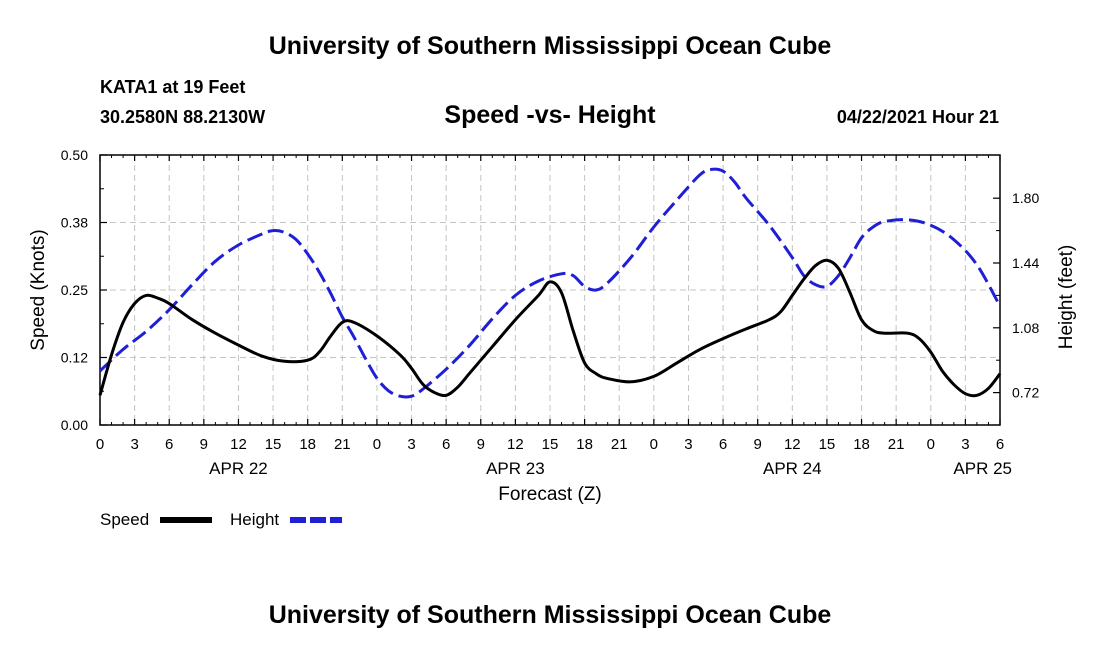 The width and height of the screenshot is (1100, 650). Describe the element at coordinates (238, 468) in the screenshot. I see `date-label: APR 22` at that location.